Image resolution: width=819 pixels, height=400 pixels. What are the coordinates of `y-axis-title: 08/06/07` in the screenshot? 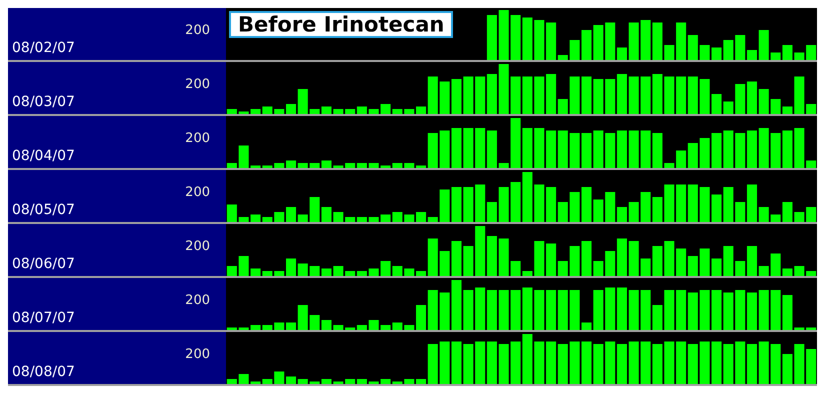 It's located at (43, 264).